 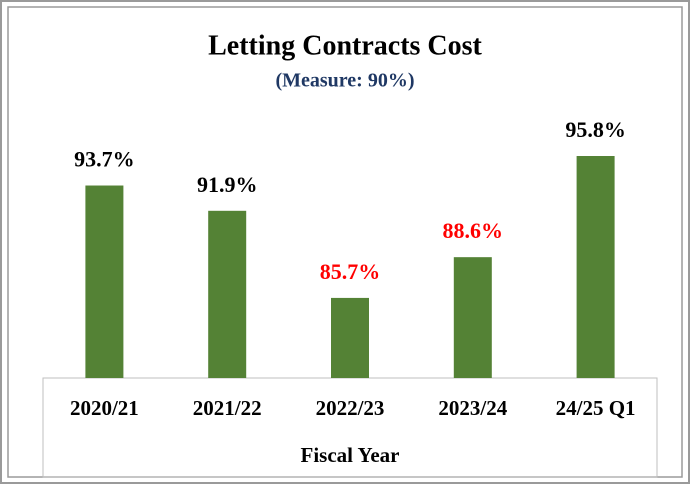 I want to click on data-label: 88.6%, so click(x=473, y=230).